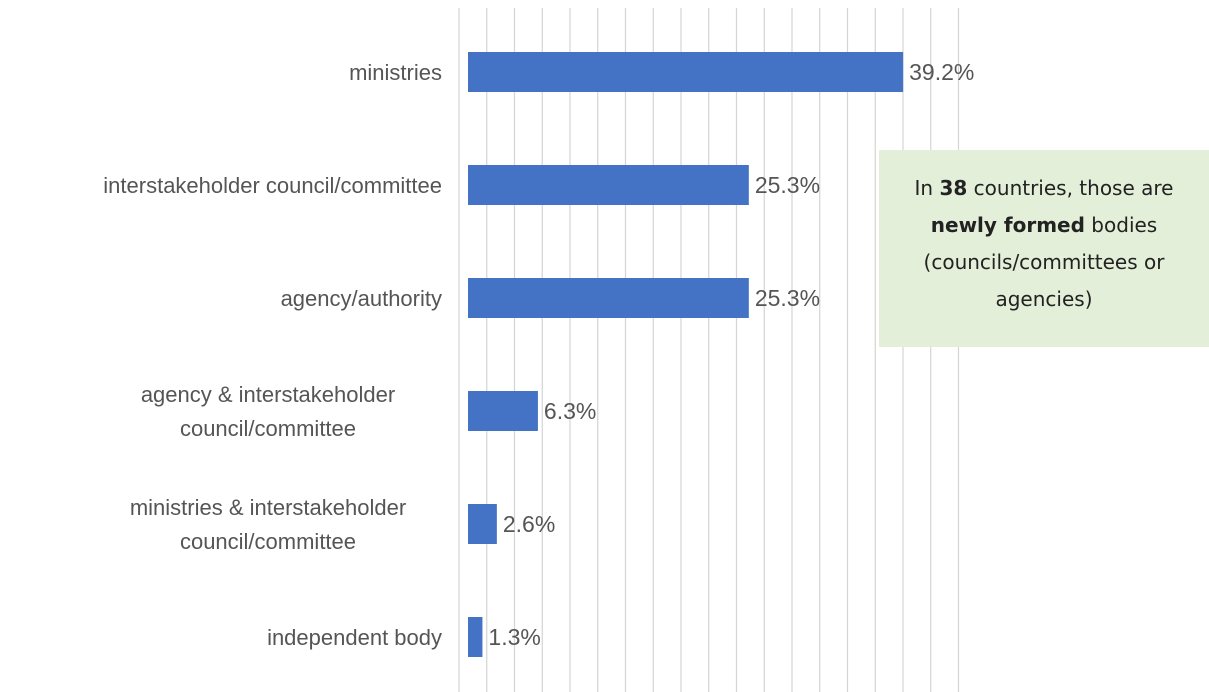 Image resolution: width=1209 pixels, height=692 pixels. What do you see at coordinates (941, 72) in the screenshot?
I see `value-label: 39.2%` at bounding box center [941, 72].